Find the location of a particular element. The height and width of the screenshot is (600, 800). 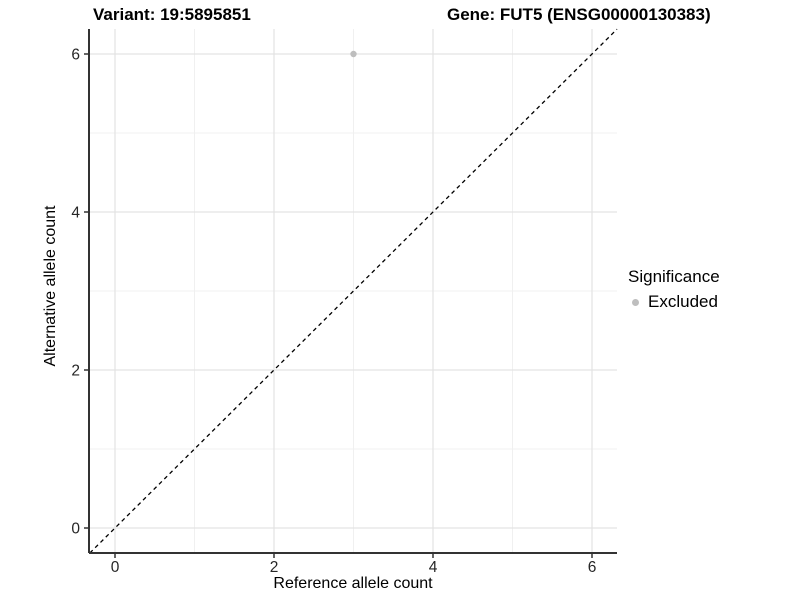

legend-item-label: Excluded is located at coordinates (683, 301).